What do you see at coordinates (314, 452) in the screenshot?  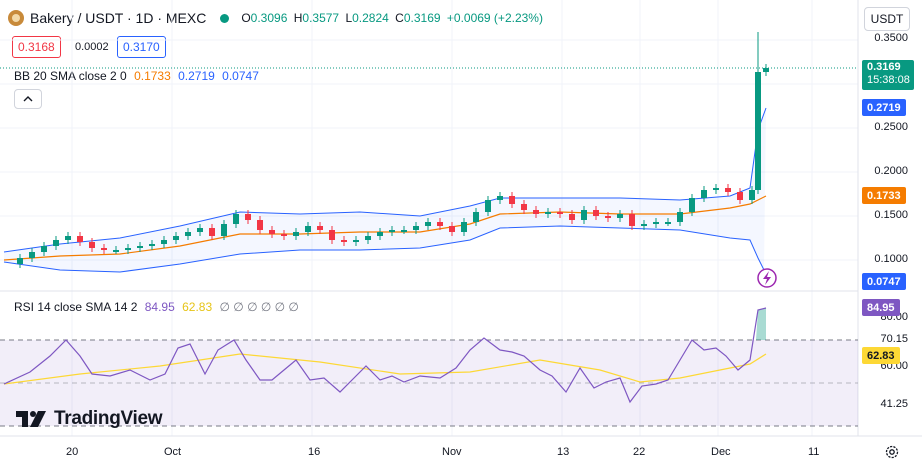 I see `time-tick: 16` at bounding box center [314, 452].